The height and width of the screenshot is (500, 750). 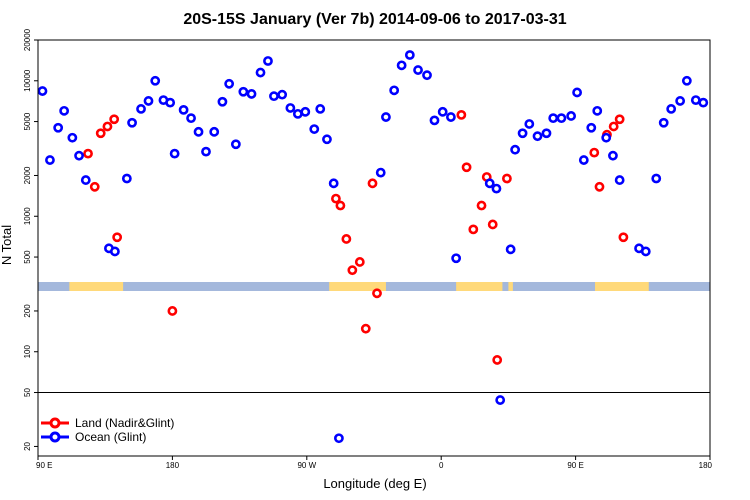 I want to click on surface-mask-band, so click(x=374, y=286).